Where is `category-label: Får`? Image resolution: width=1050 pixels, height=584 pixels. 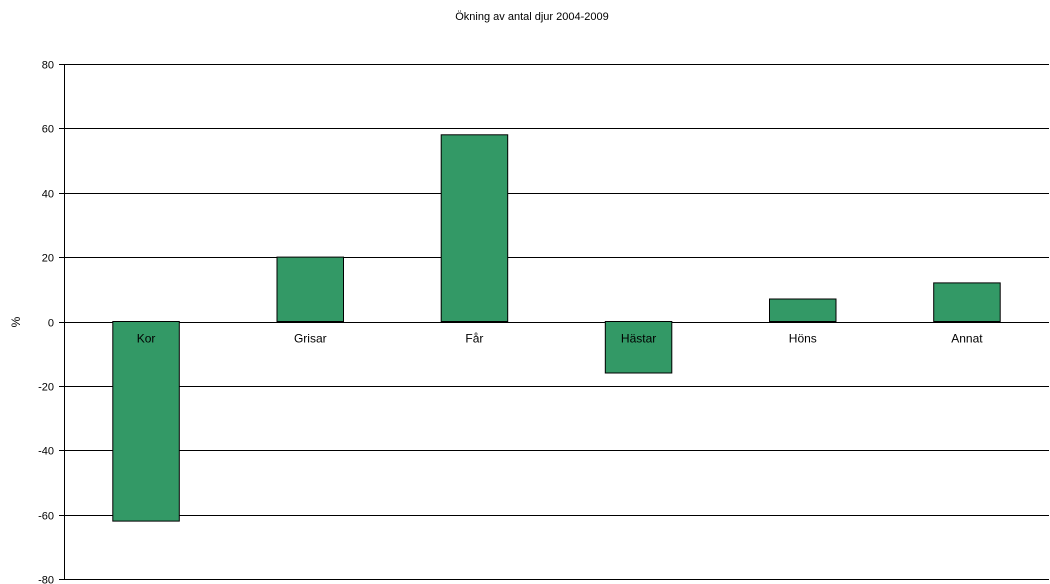 category-label: Får is located at coordinates (474, 339).